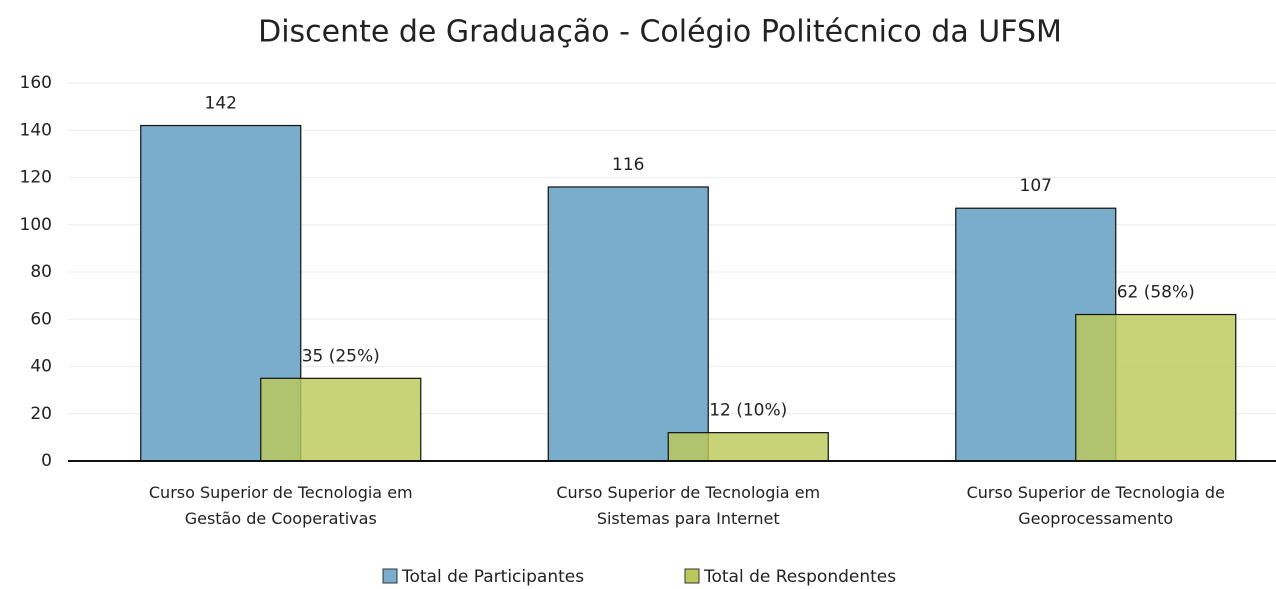 This screenshot has height=589, width=1276. I want to click on data-label: 12 (10%), so click(748, 411).